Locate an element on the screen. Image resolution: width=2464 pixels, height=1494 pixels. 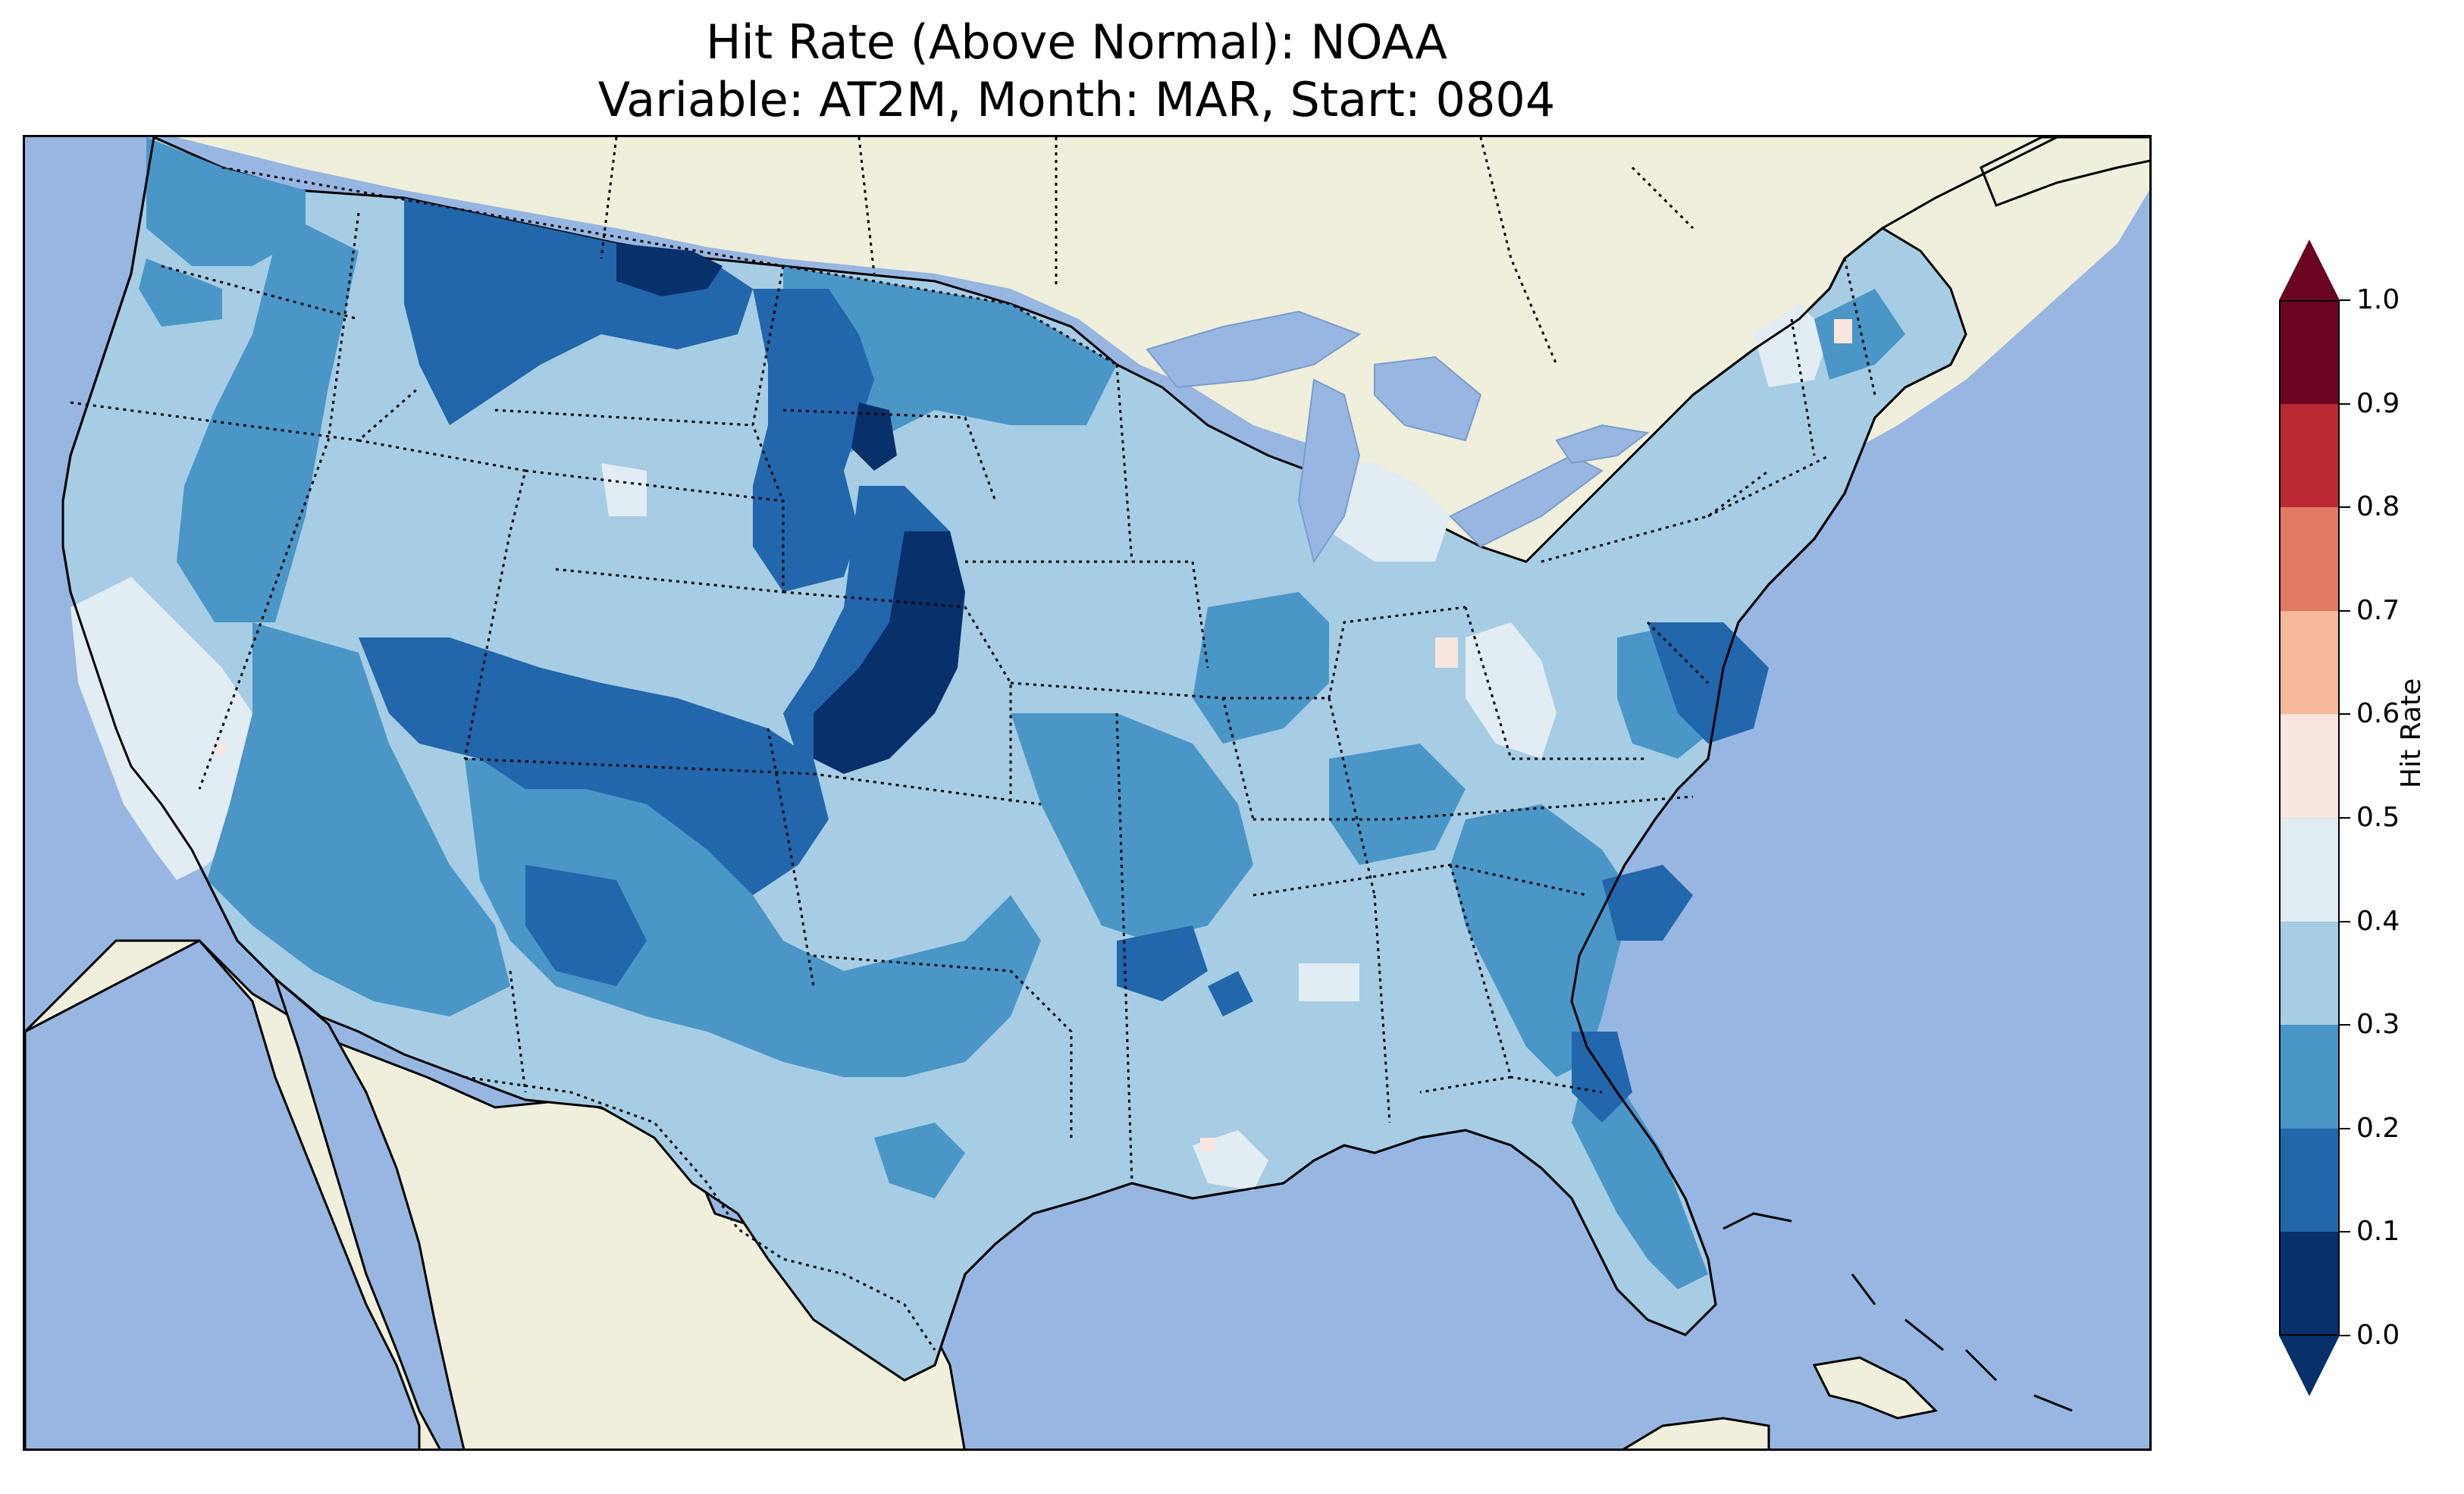
cuba-land is located at coordinates (1876, 1388).